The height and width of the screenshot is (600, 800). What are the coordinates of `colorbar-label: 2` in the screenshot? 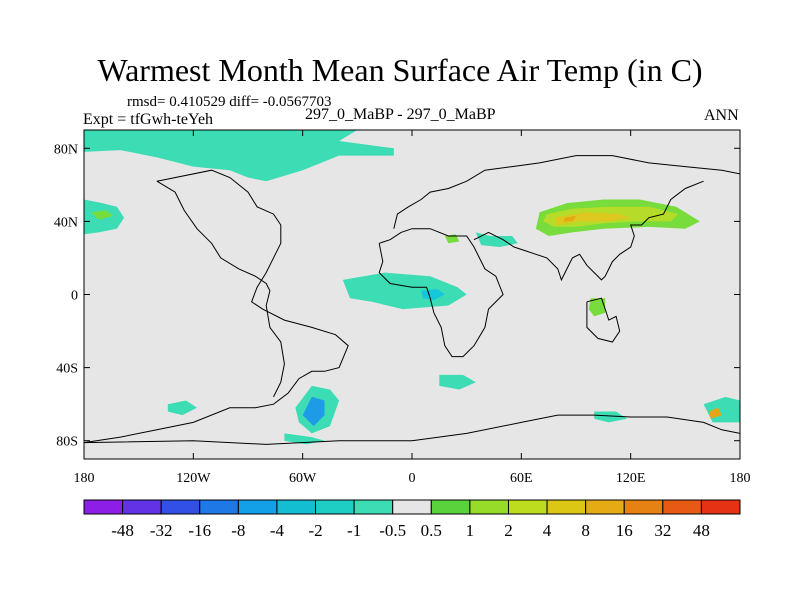 It's located at (508, 530).